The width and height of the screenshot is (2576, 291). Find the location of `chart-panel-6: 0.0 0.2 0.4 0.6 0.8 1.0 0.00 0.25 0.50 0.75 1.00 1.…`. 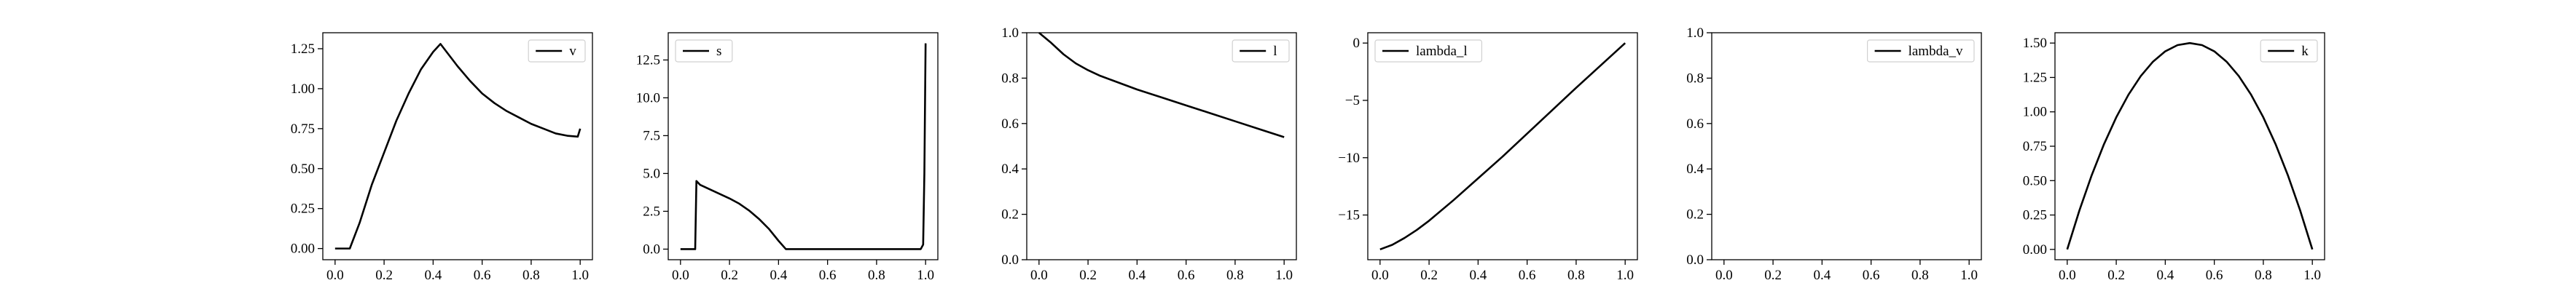

chart-panel-6: 0.0 0.2 0.4 0.6 0.8 1.0 0.00 0.25 0.50 0.75 1.00 1.… is located at coordinates (2174, 157).